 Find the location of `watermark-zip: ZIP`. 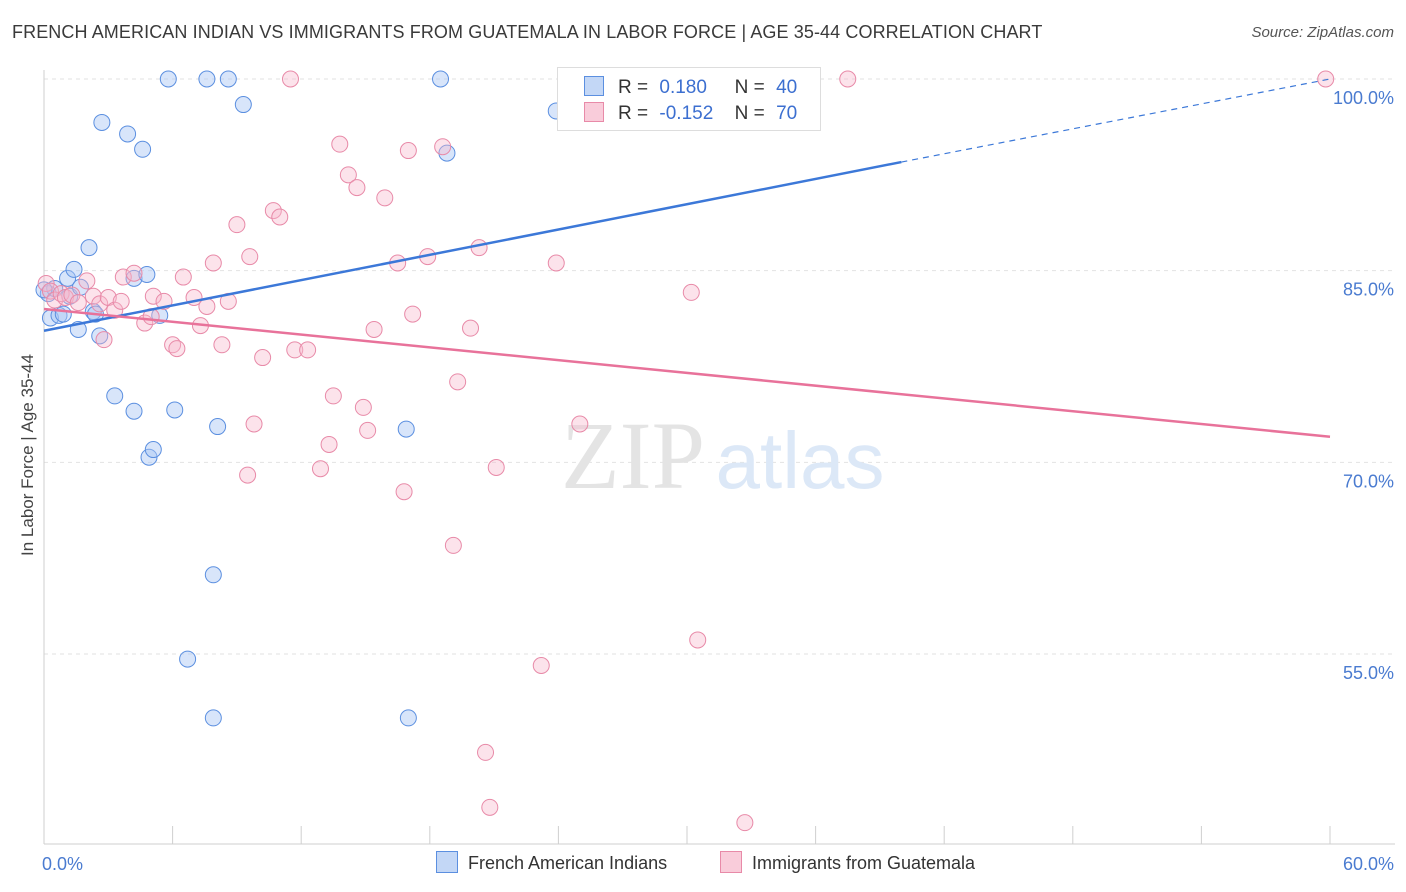

watermark-zip: ZIP is located at coordinates (633, 455).